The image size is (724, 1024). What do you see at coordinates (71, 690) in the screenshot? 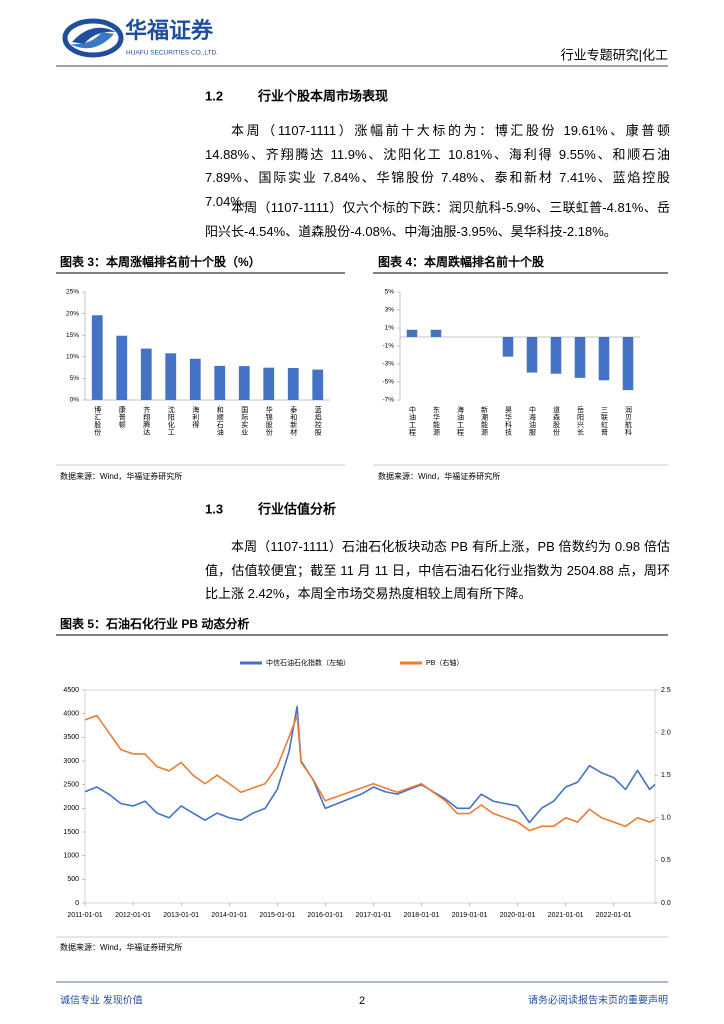
I see `y-tick-label: 4500` at bounding box center [71, 690].